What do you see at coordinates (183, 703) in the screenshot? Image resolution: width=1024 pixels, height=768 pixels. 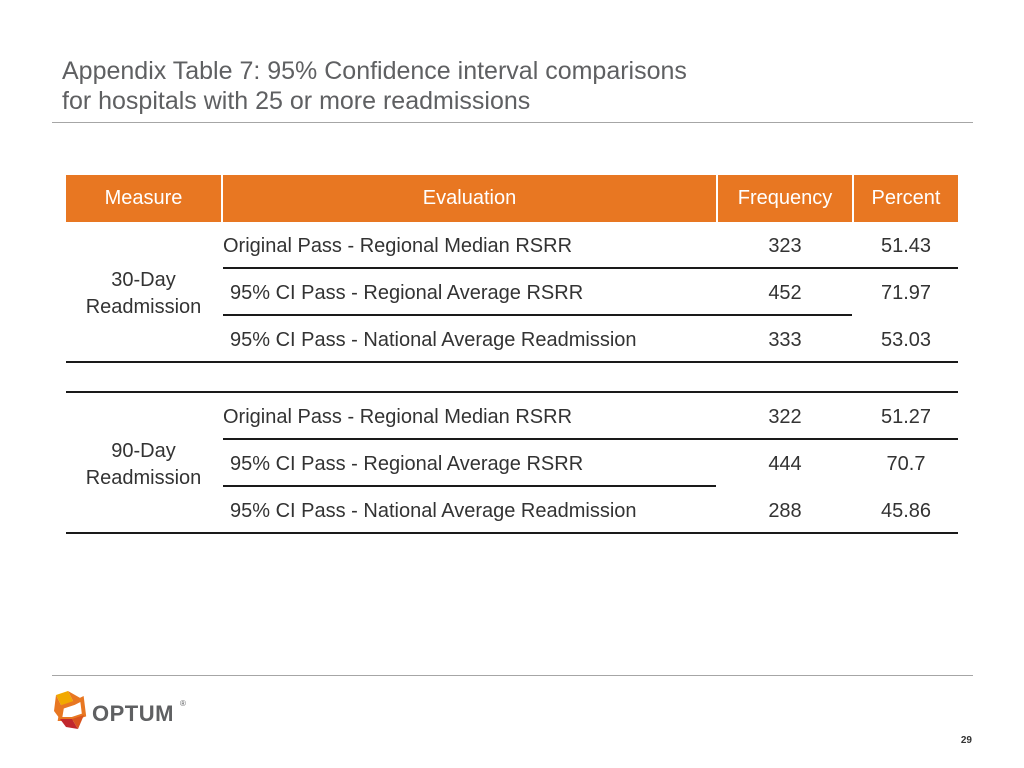 I see `registered-mark: ®` at bounding box center [183, 703].